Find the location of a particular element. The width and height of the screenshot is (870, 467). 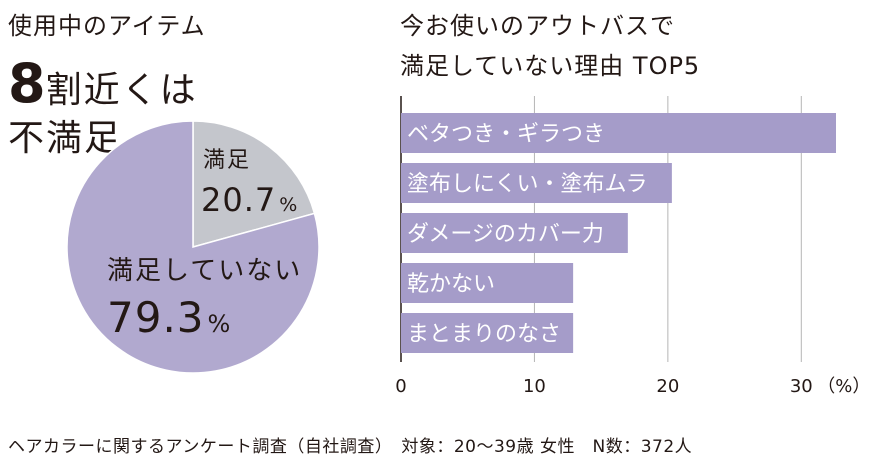

bar-label: ダメージのカバー力 is located at coordinates (505, 234).